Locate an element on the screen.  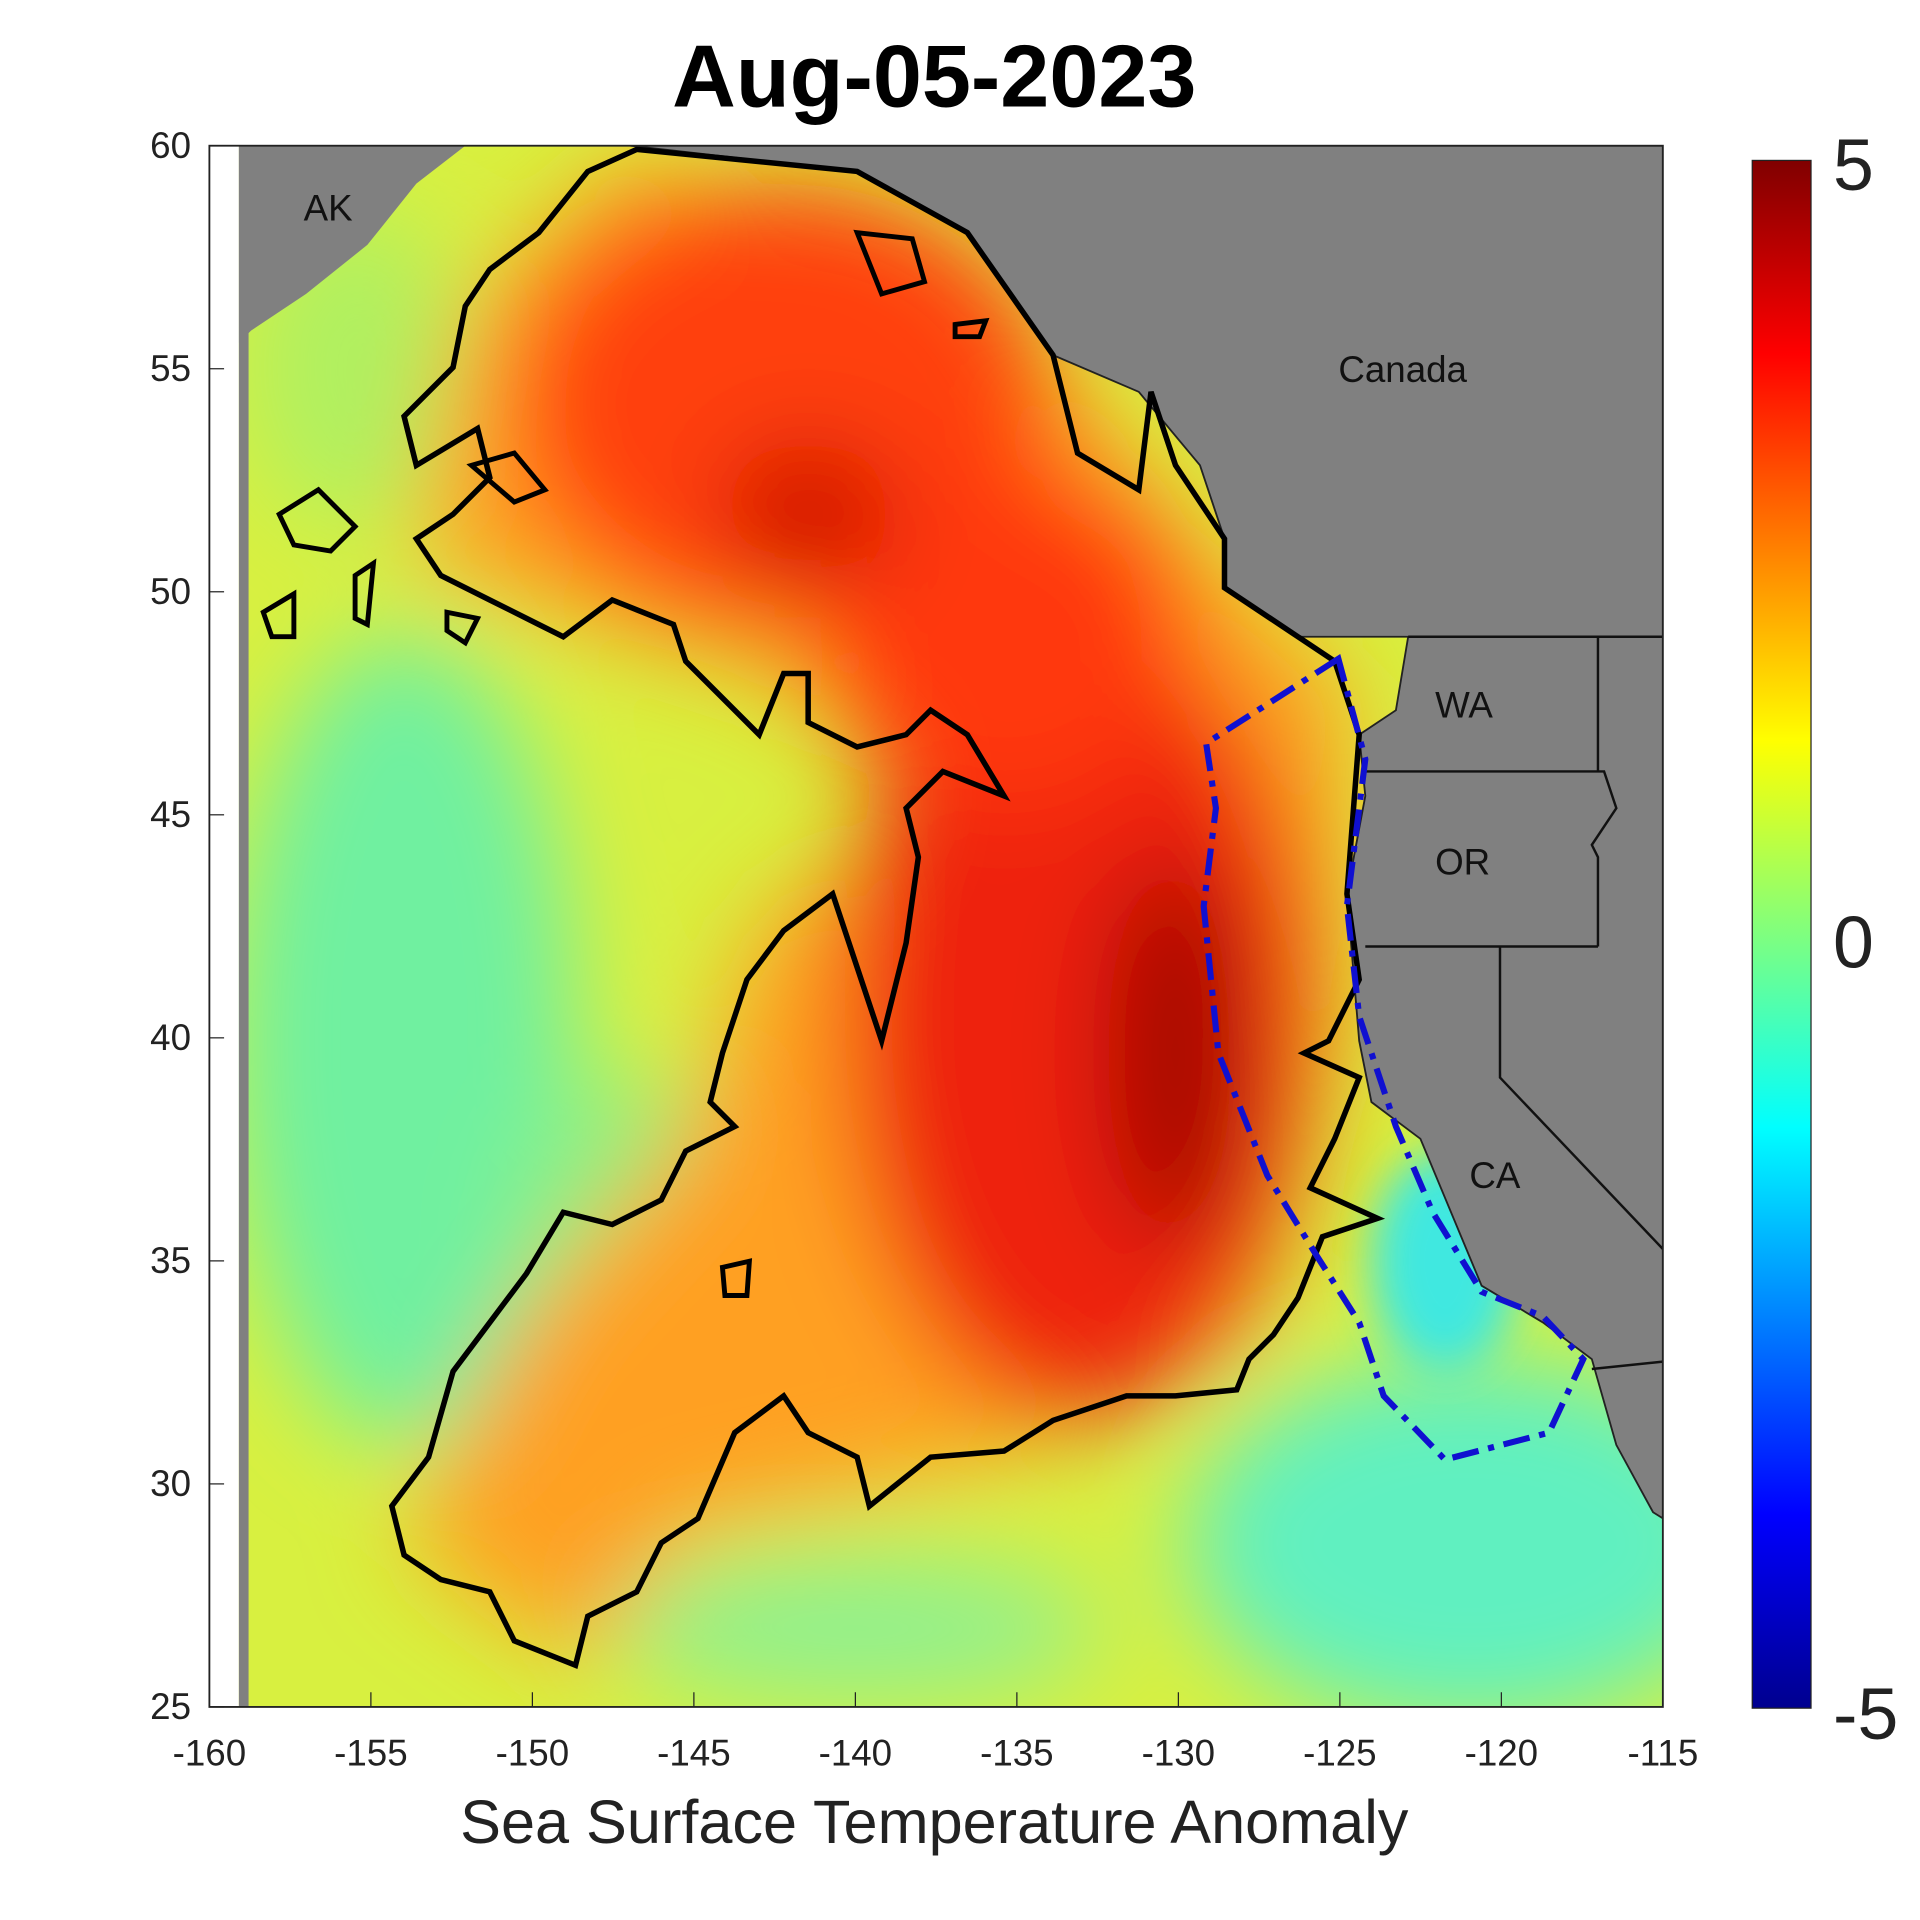
land-alaska is located at coordinates (352, 244).